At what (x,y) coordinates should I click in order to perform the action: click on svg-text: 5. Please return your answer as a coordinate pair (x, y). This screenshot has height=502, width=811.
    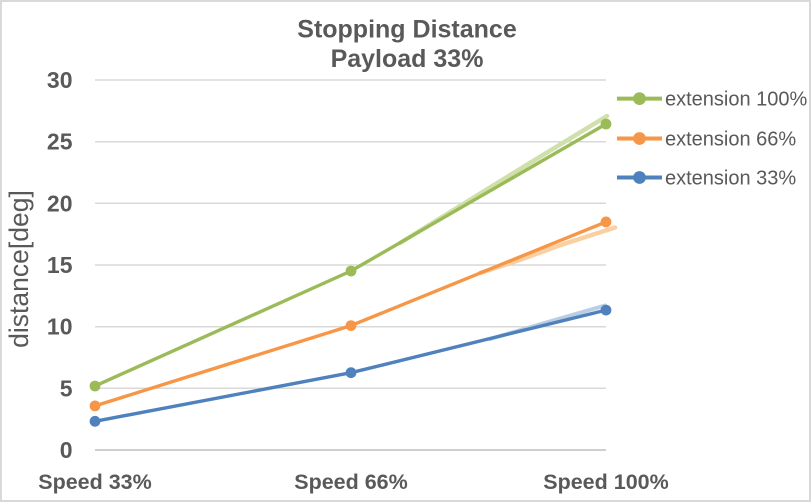
    Looking at the image, I should click on (66, 388).